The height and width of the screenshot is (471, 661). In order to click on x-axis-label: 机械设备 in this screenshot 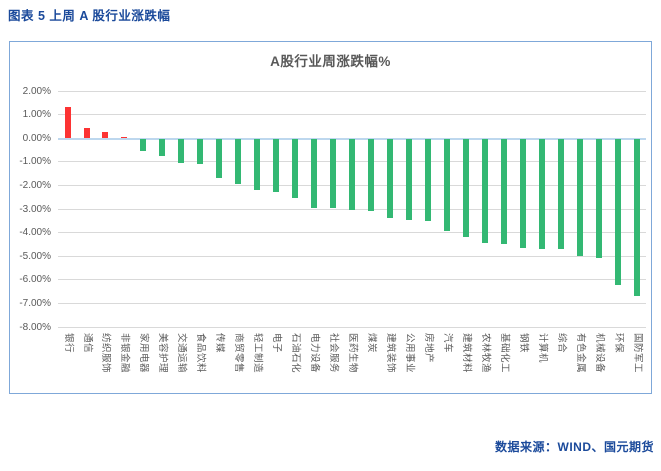, I will do `click(599, 352)`.